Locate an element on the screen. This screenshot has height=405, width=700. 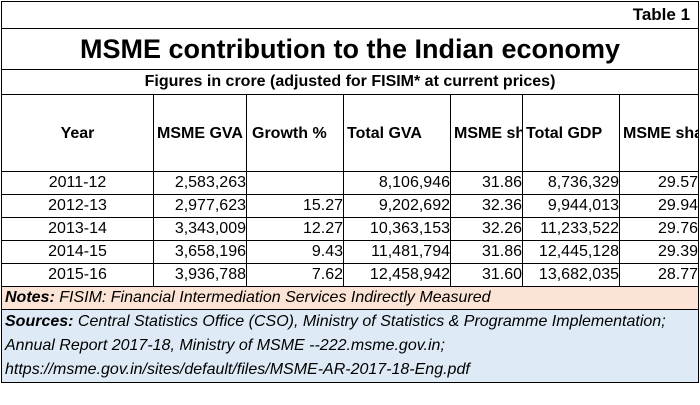
cell-share-gdp: 29.94 is located at coordinates (659, 206).